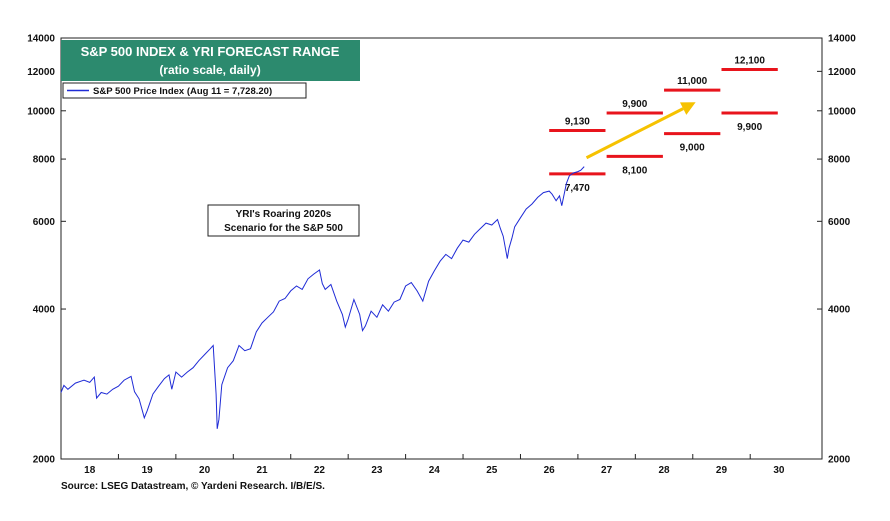 This screenshot has width=890, height=521. What do you see at coordinates (577, 121) in the screenshot?
I see `forecast-high-label: 9,130` at bounding box center [577, 121].